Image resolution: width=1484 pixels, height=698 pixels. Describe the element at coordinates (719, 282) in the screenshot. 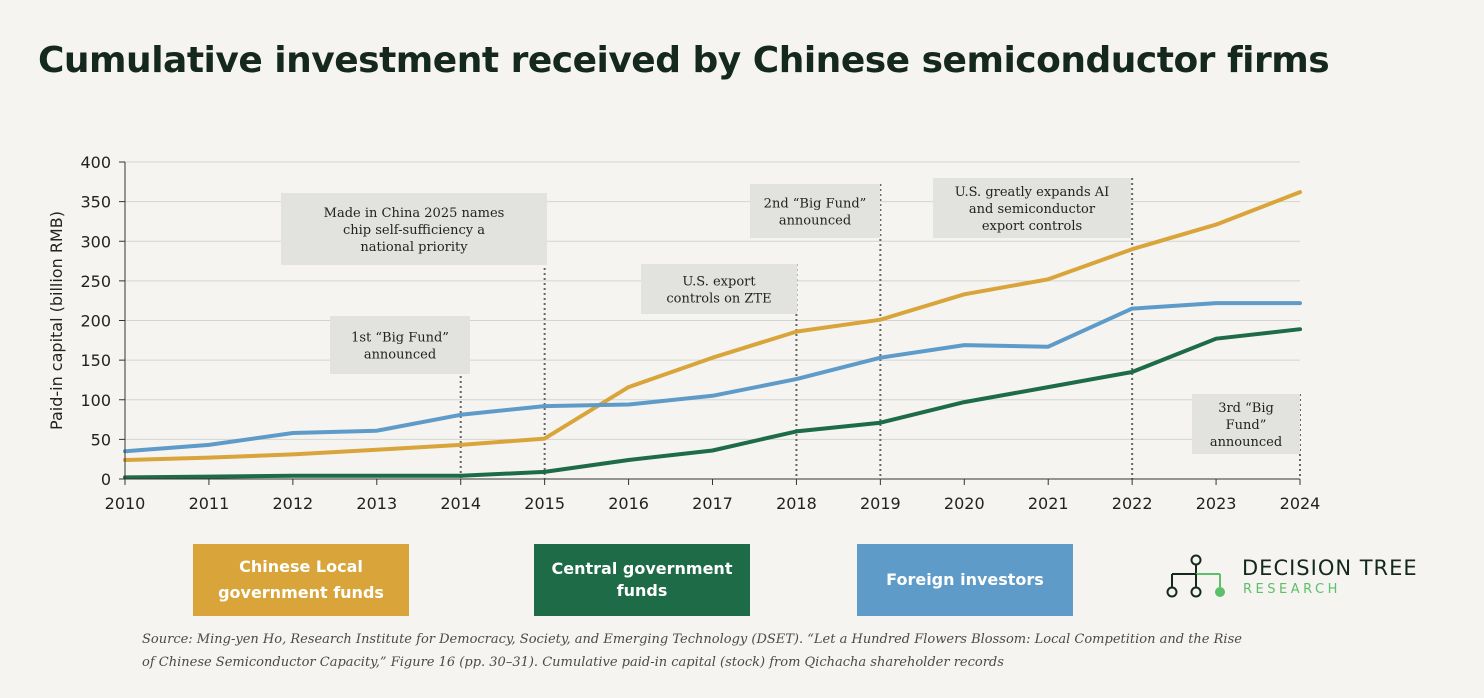

I see `annotation-text: U.S. export` at that location.